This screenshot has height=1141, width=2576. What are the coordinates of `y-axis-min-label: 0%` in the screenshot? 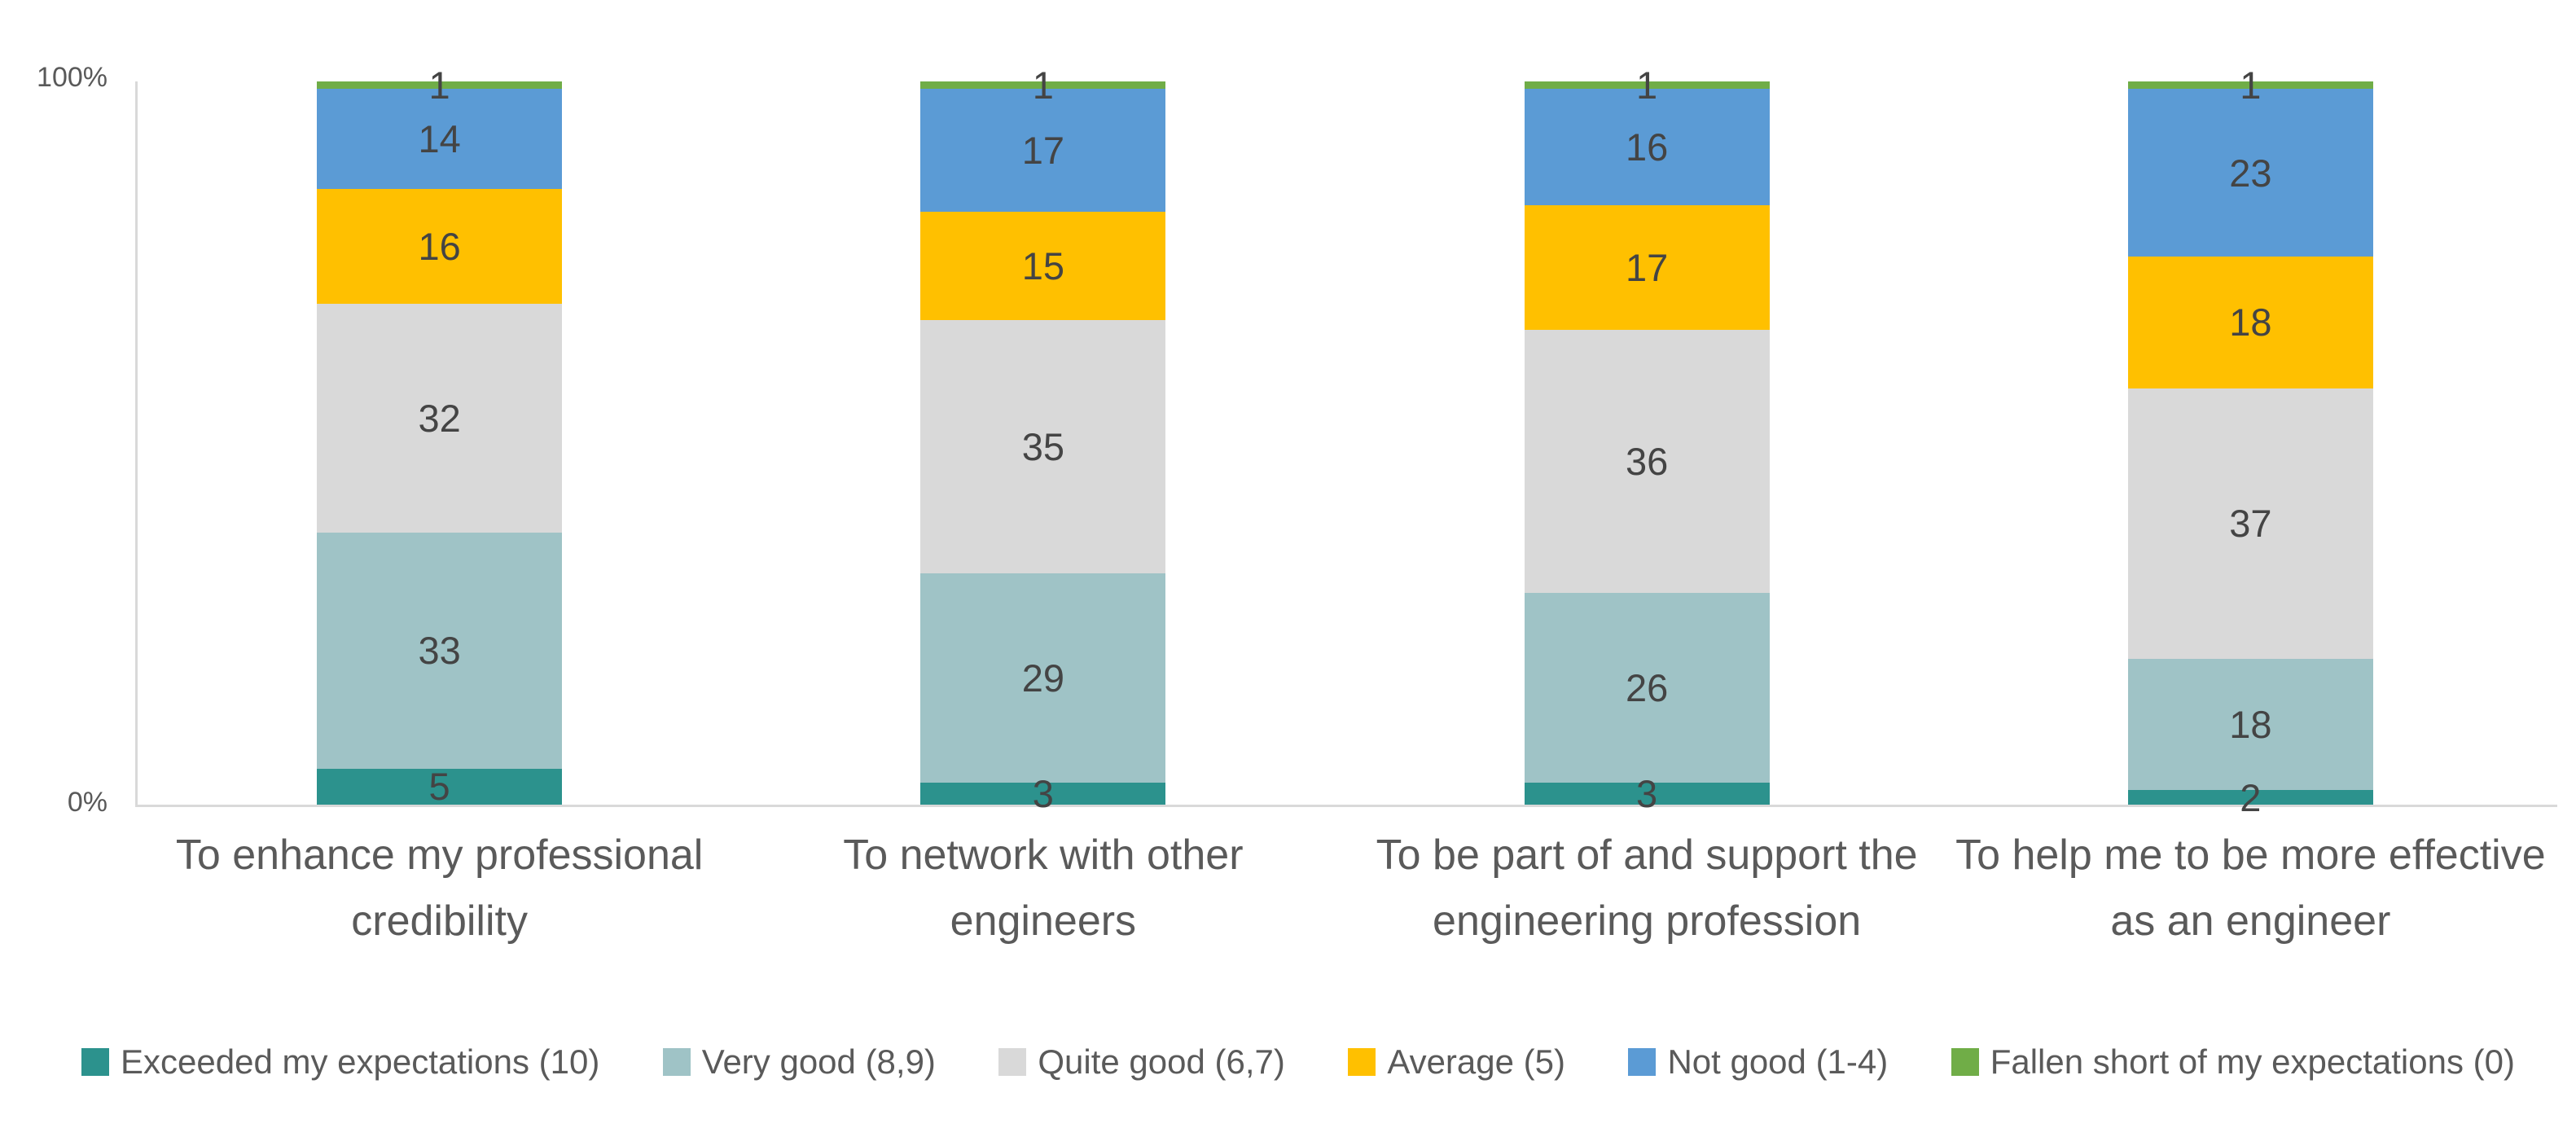 It's located at (87, 802).